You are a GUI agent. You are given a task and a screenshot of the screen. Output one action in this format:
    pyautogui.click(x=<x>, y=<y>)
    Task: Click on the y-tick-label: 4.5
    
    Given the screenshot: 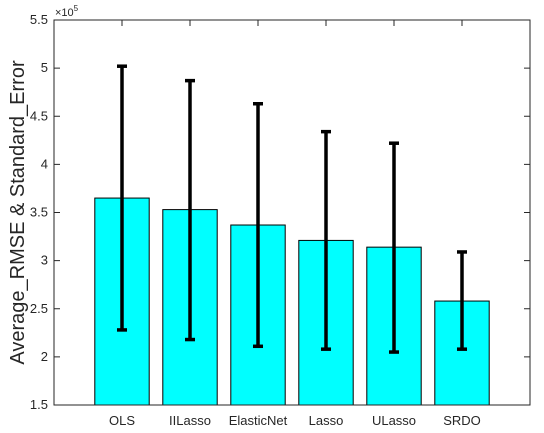 What is the action you would take?
    pyautogui.click(x=39, y=115)
    